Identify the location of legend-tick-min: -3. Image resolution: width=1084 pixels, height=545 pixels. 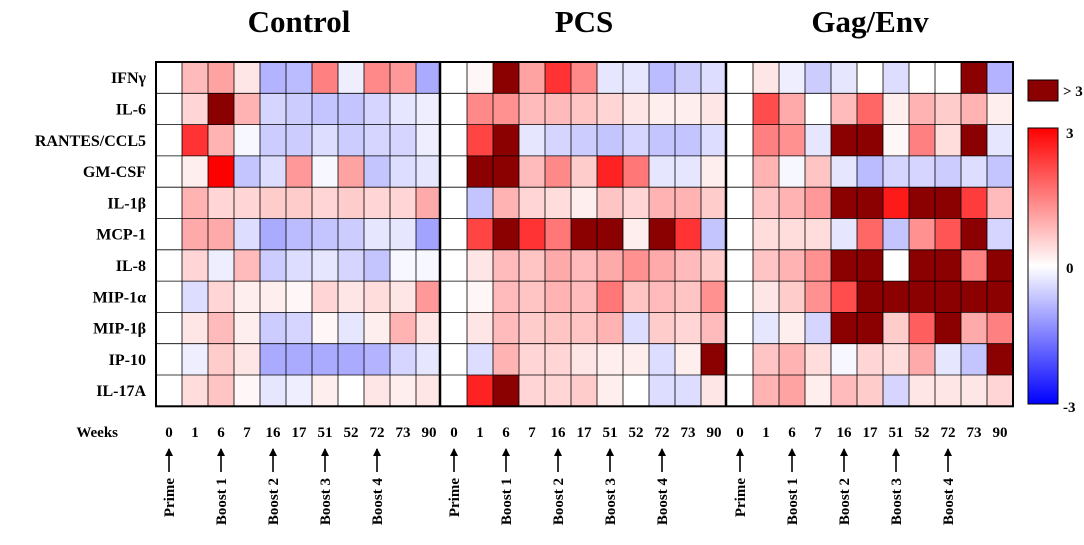
(1069, 408).